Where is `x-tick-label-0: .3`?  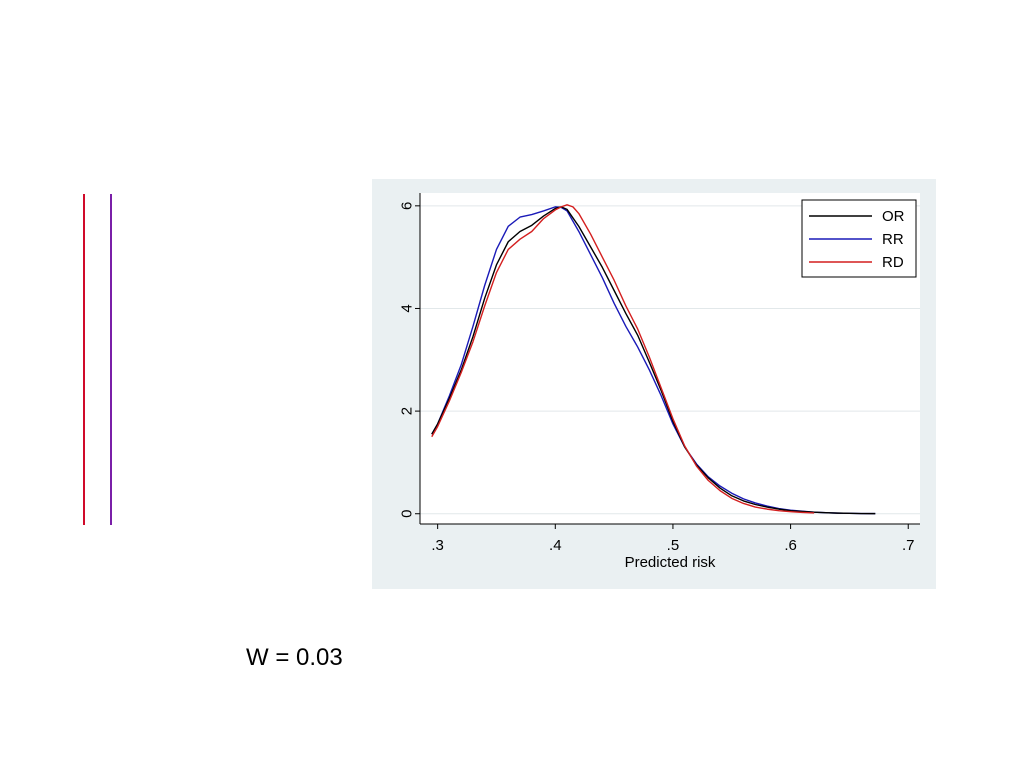 x-tick-label-0: .3 is located at coordinates (437, 545).